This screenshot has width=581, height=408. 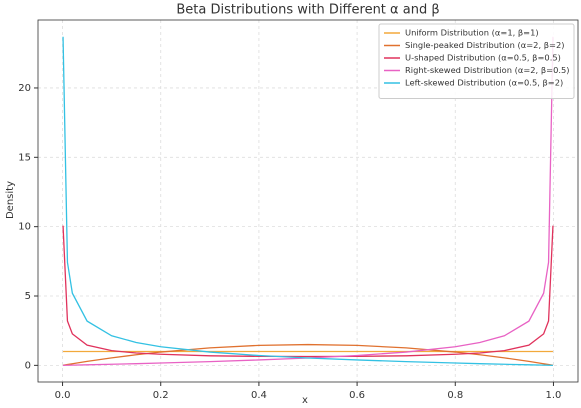 What do you see at coordinates (24, 227) in the screenshot?
I see `y-tick-label: 10` at bounding box center [24, 227].